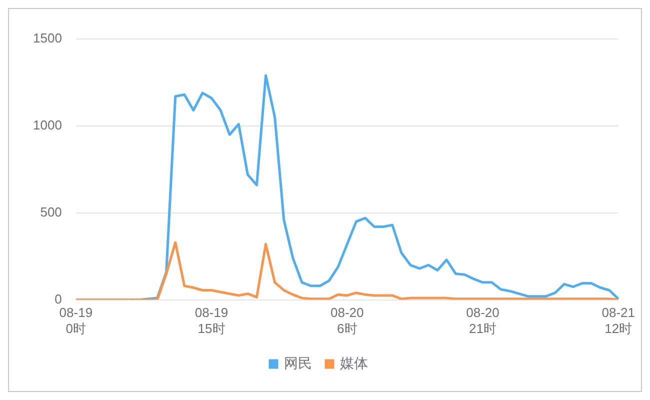 The width and height of the screenshot is (650, 400). Describe the element at coordinates (47, 38) in the screenshot. I see `y-tick-label: 1500` at that location.